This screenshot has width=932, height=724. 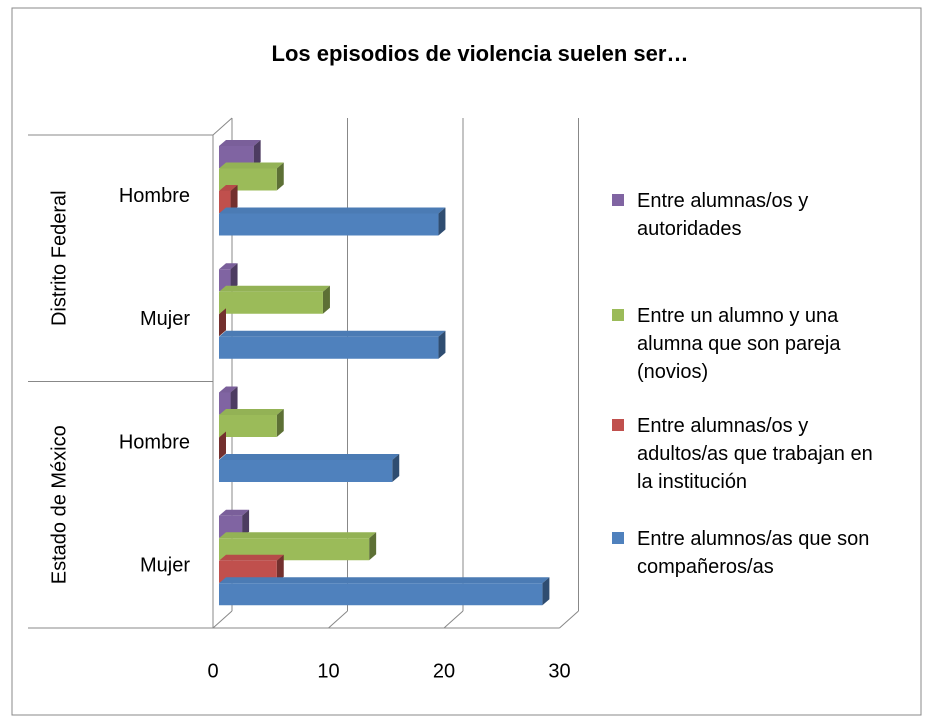 What do you see at coordinates (59, 504) in the screenshot?
I see `group-label: Estado de México` at bounding box center [59, 504].